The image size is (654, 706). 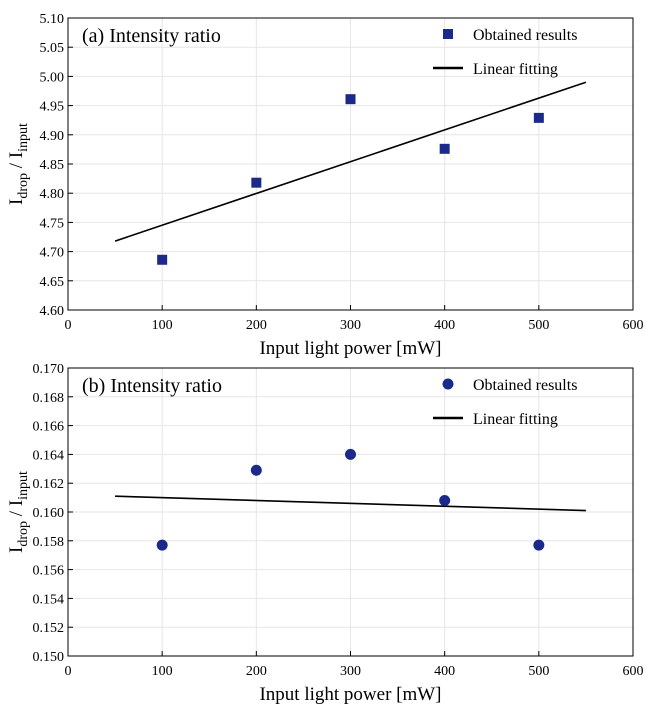 I want to click on chart-b-y-axis-label-sub-drop: drop, so click(x=23, y=534).